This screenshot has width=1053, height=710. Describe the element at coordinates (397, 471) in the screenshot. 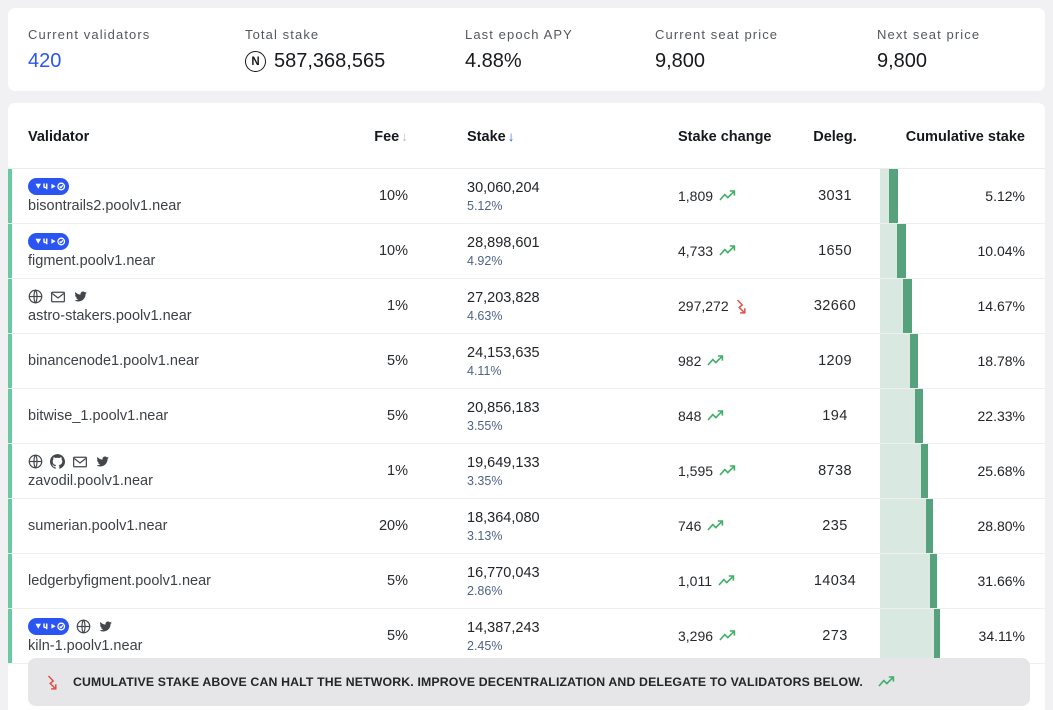

I see `fee-value: 1%` at that location.